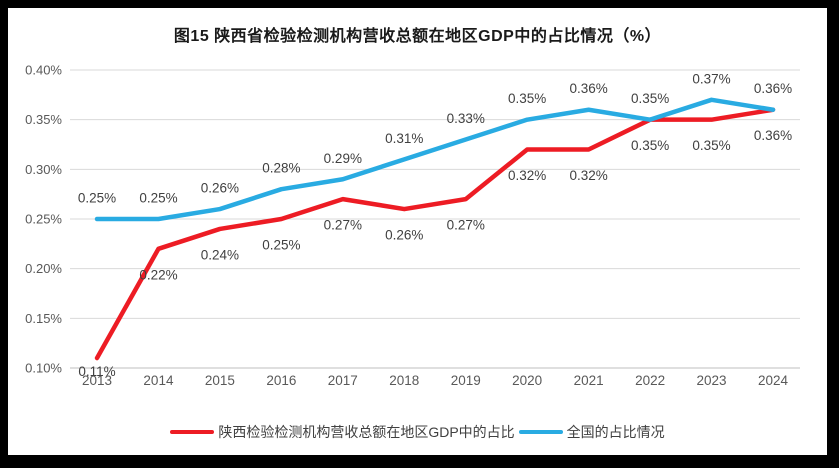 The image size is (839, 468). Describe the element at coordinates (192, 432) in the screenshot. I see `legend-line-swatch-shaanxi` at that location.